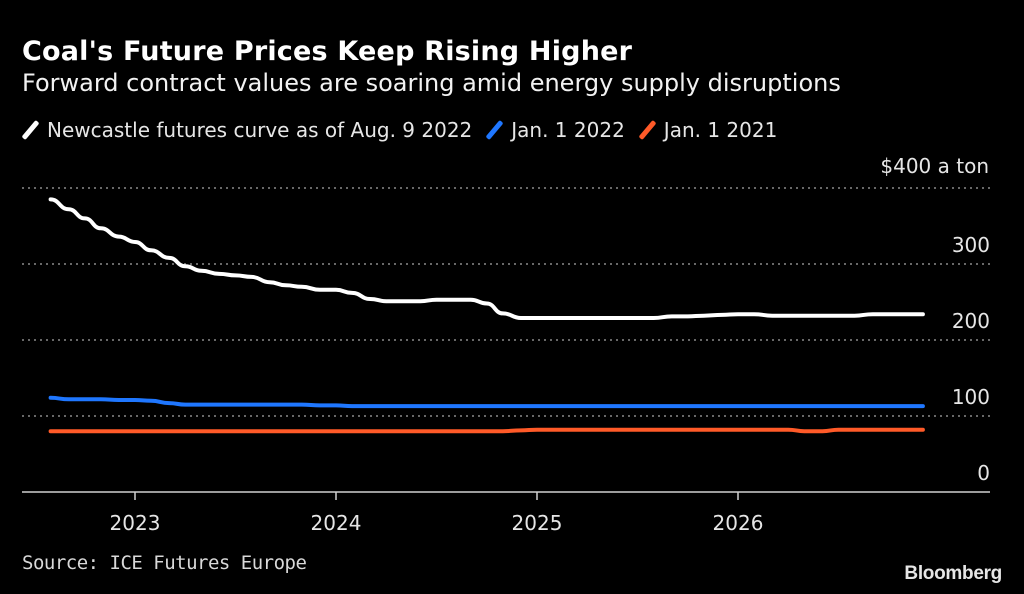  Describe the element at coordinates (568, 130) in the screenshot. I see `legend-label: Jan. 1 2022` at that location.